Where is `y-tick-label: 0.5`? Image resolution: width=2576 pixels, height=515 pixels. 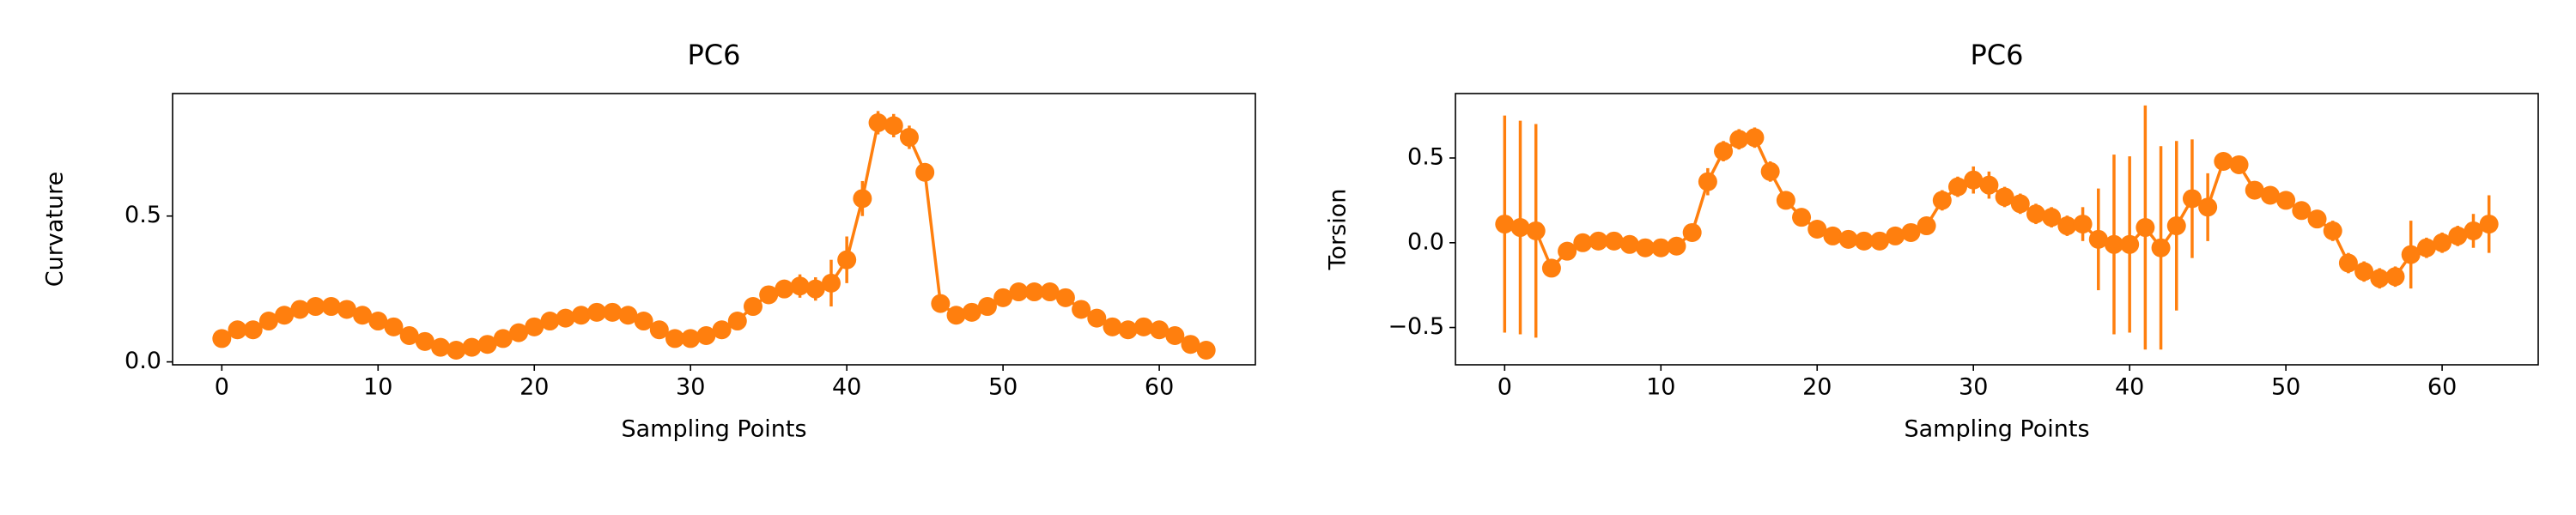 y-tick-label: 0.5 is located at coordinates (143, 215).